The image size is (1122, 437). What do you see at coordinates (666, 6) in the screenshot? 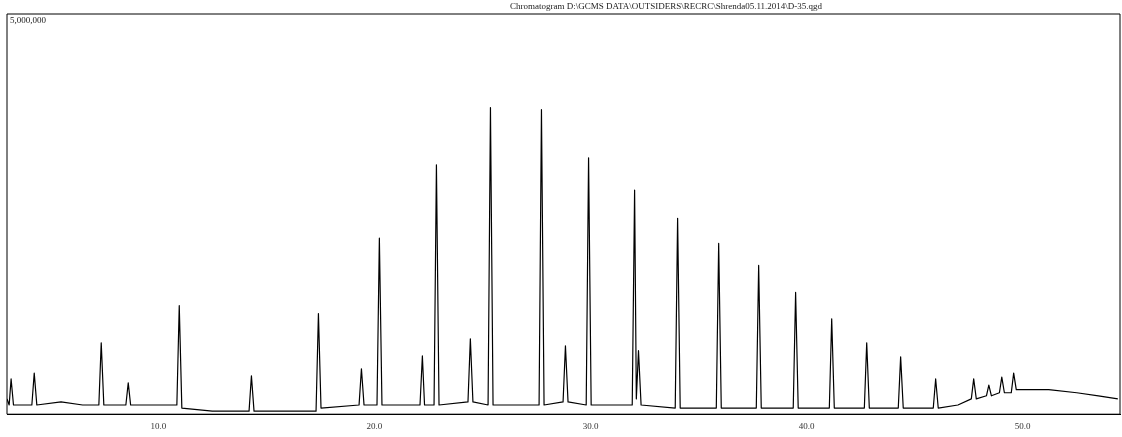
I see `chart-title: Chromatogram D:\GCMS DATA\OUTSIDERS\RECRC\Shrenda05.11.2014\D-35.qgd` at bounding box center [666, 6].